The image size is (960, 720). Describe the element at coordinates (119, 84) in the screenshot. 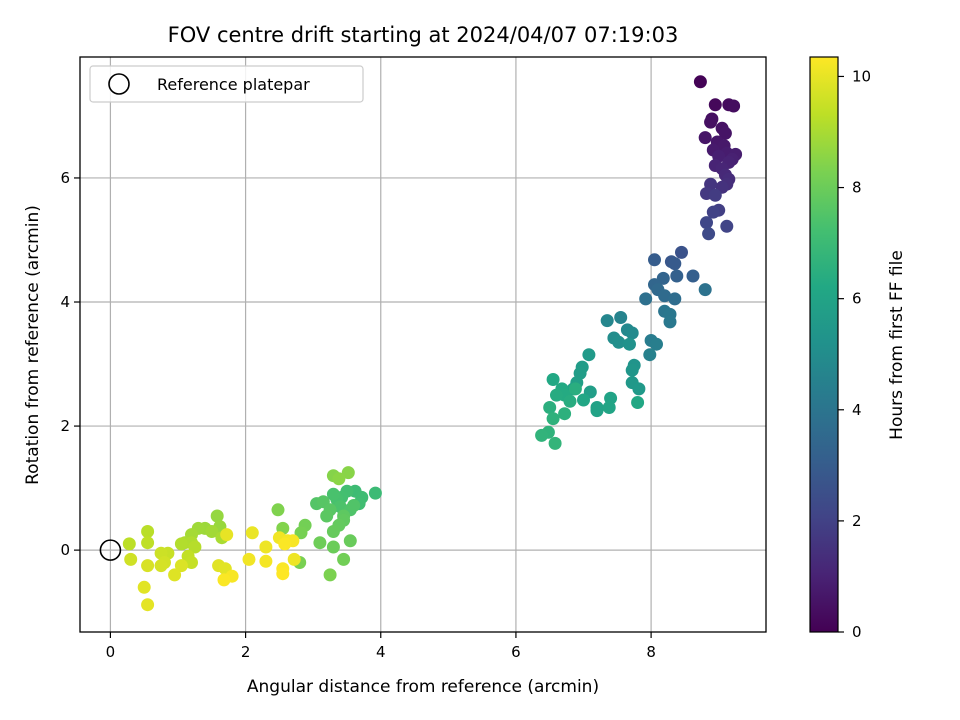

I see `legend-marker-icon` at that location.